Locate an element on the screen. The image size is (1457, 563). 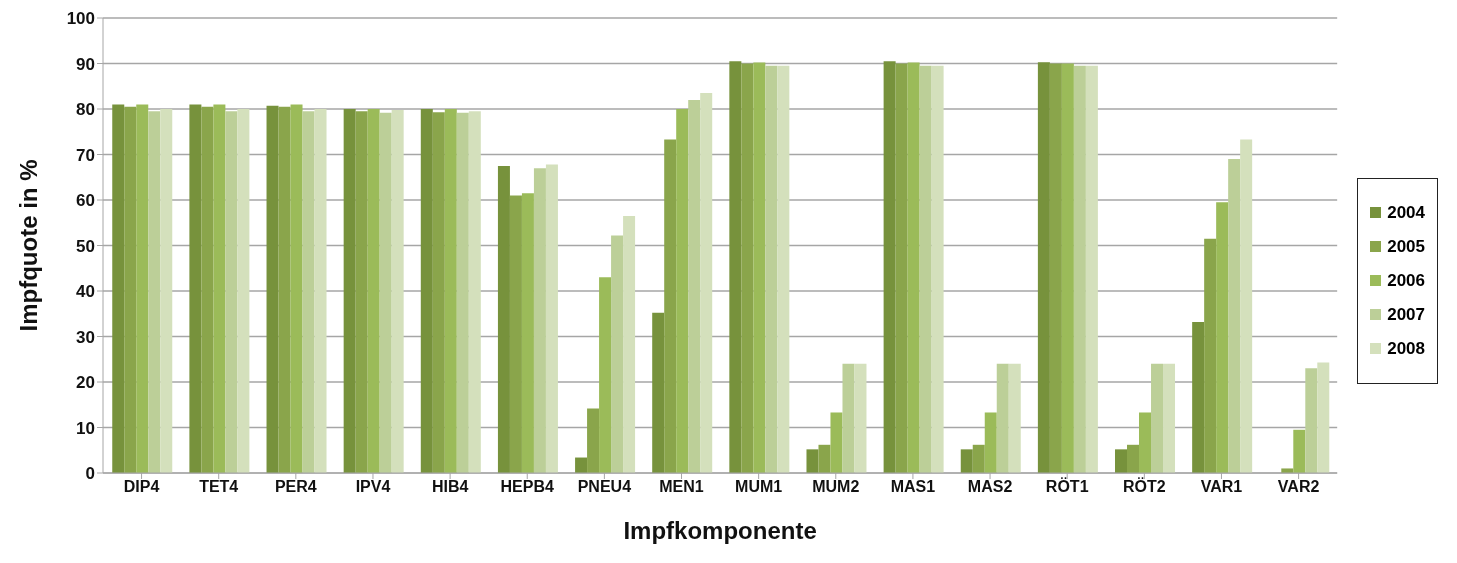
x-tick-label: MAS2 is located at coordinates (990, 487).